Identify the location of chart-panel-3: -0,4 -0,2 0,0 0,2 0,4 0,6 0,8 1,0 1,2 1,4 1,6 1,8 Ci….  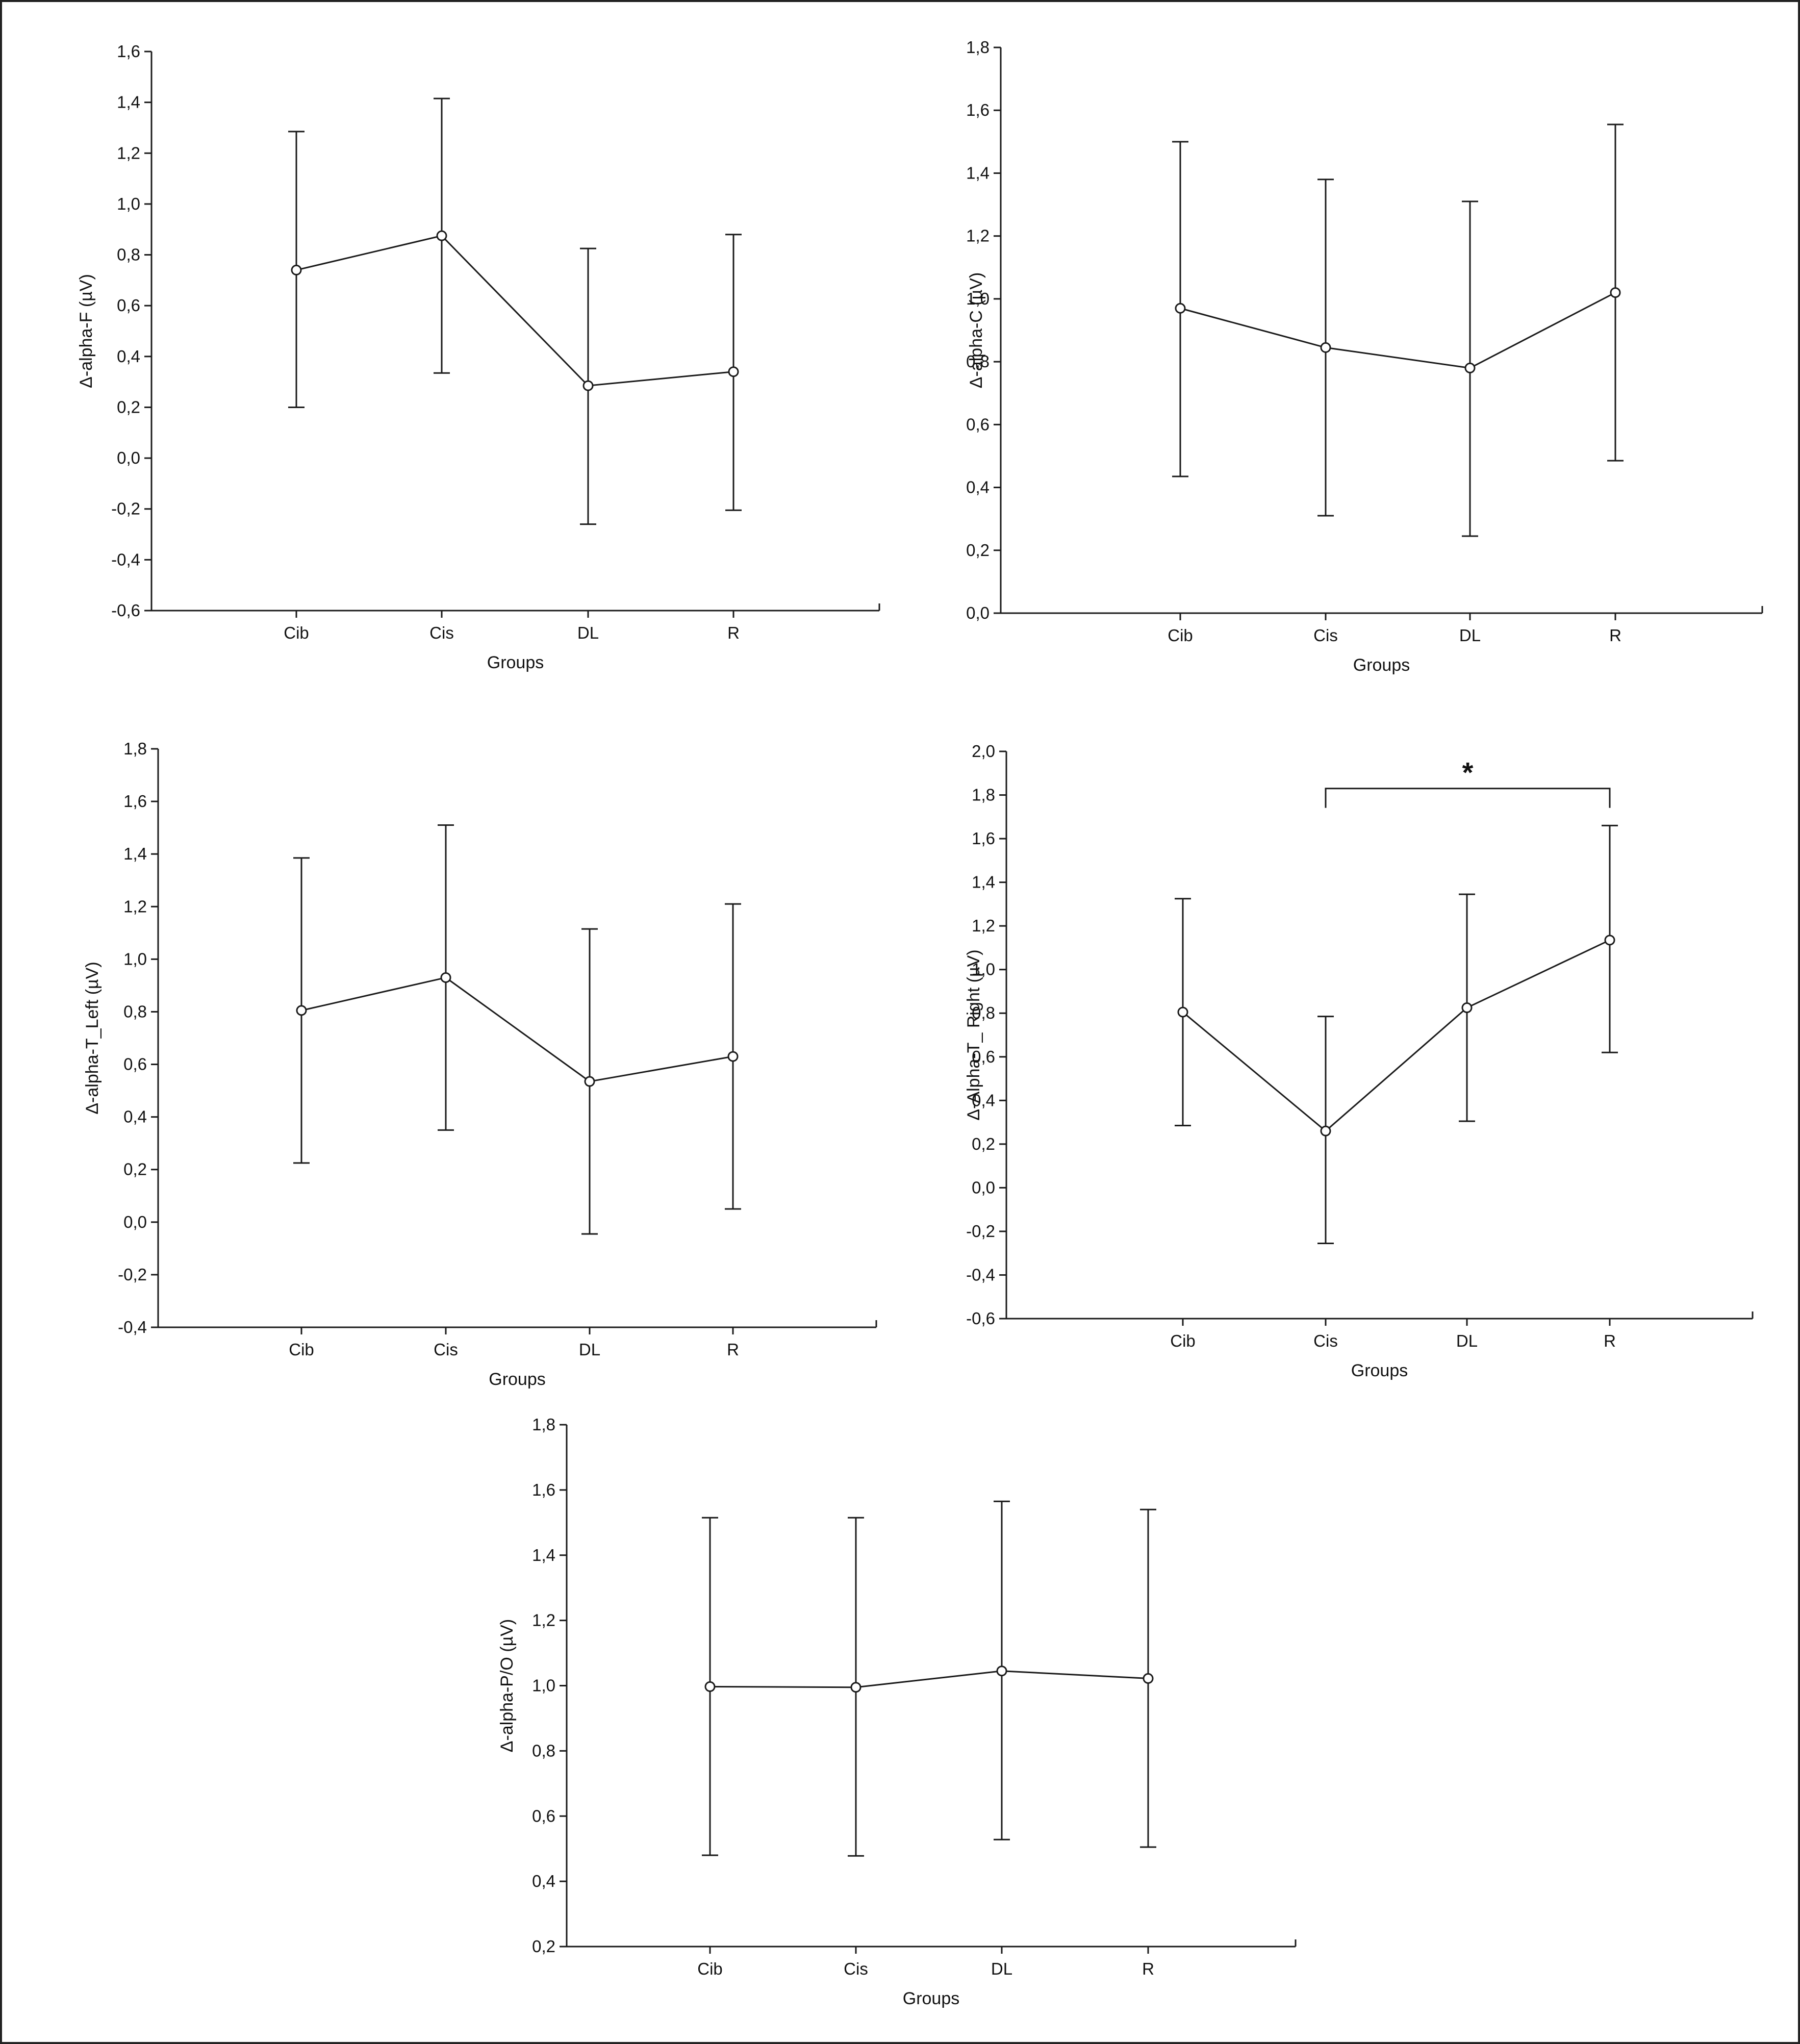
(480, 1064).